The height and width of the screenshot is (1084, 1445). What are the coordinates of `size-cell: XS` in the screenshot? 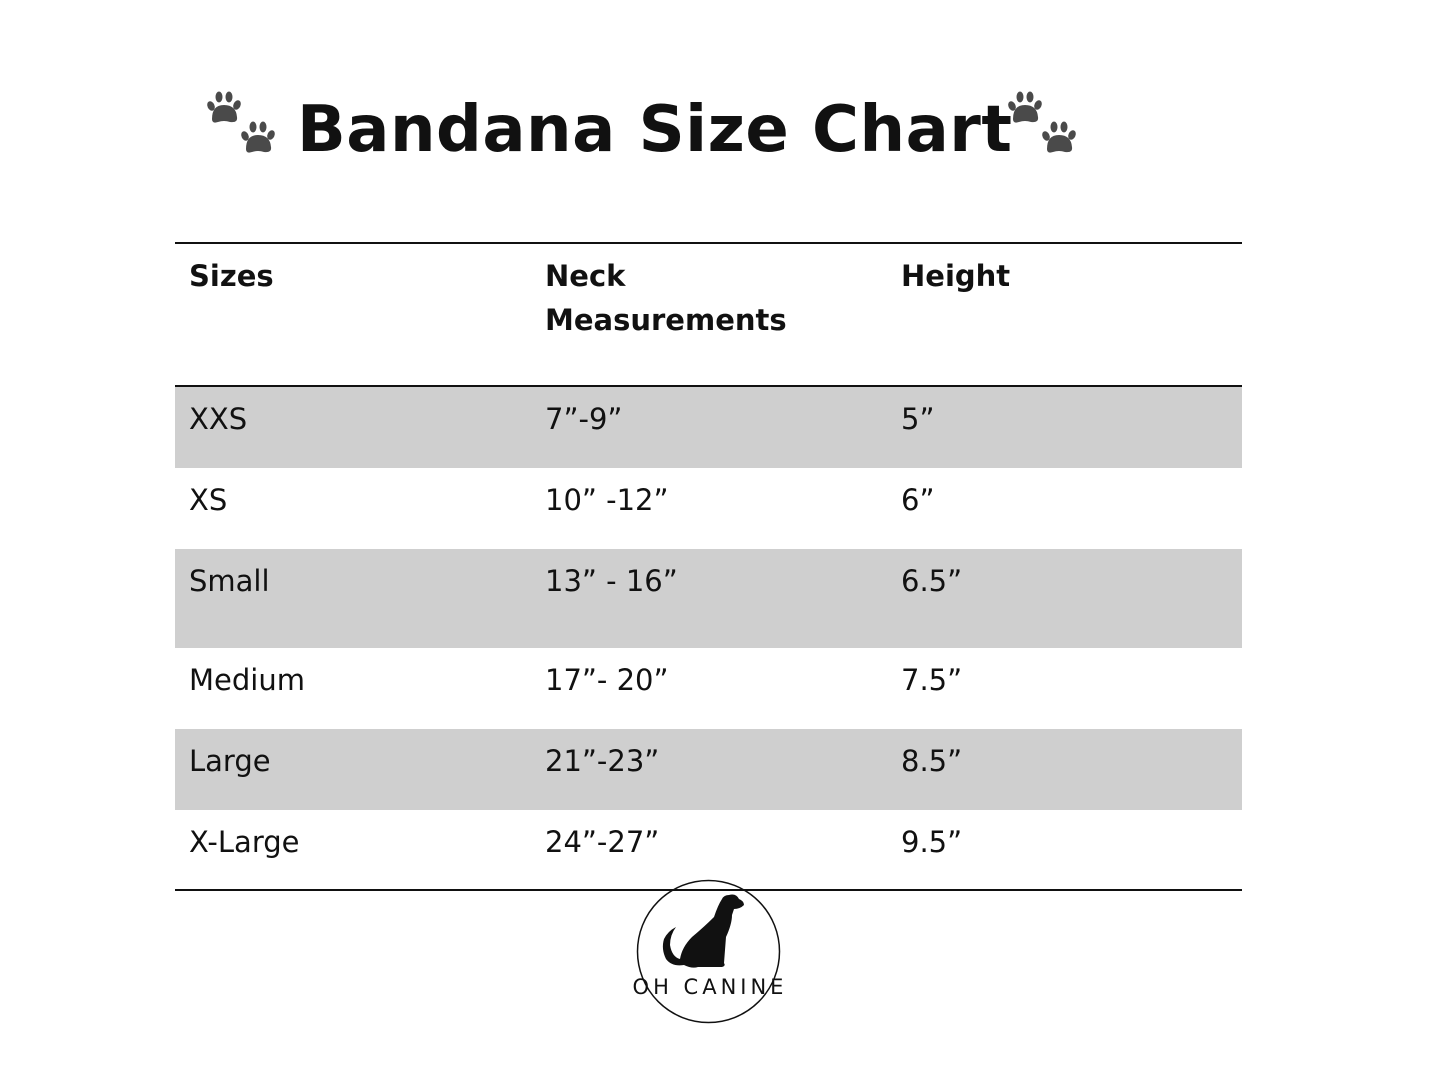 It's located at (208, 500).